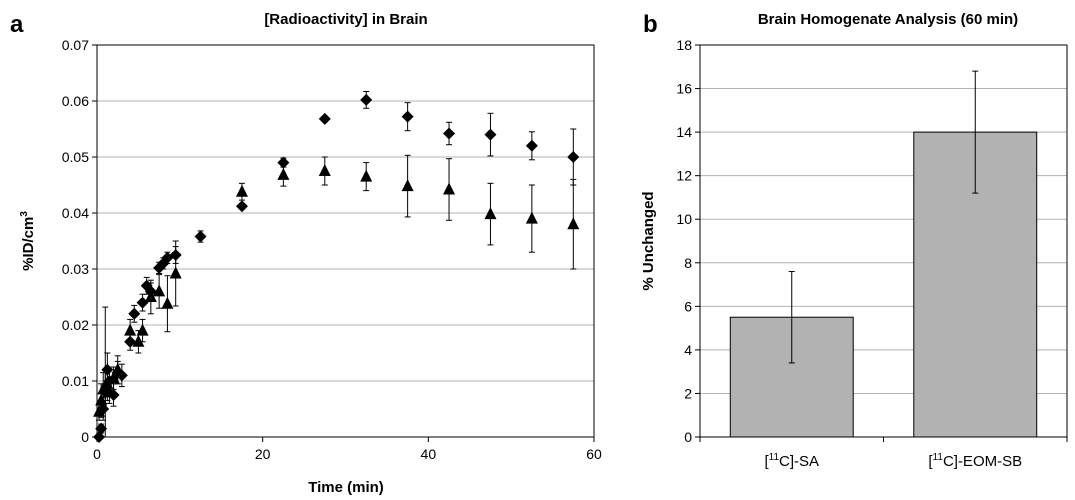 The image size is (1075, 500). Describe the element at coordinates (688, 350) in the screenshot. I see `chart-b-y-tick-label: 4` at that location.